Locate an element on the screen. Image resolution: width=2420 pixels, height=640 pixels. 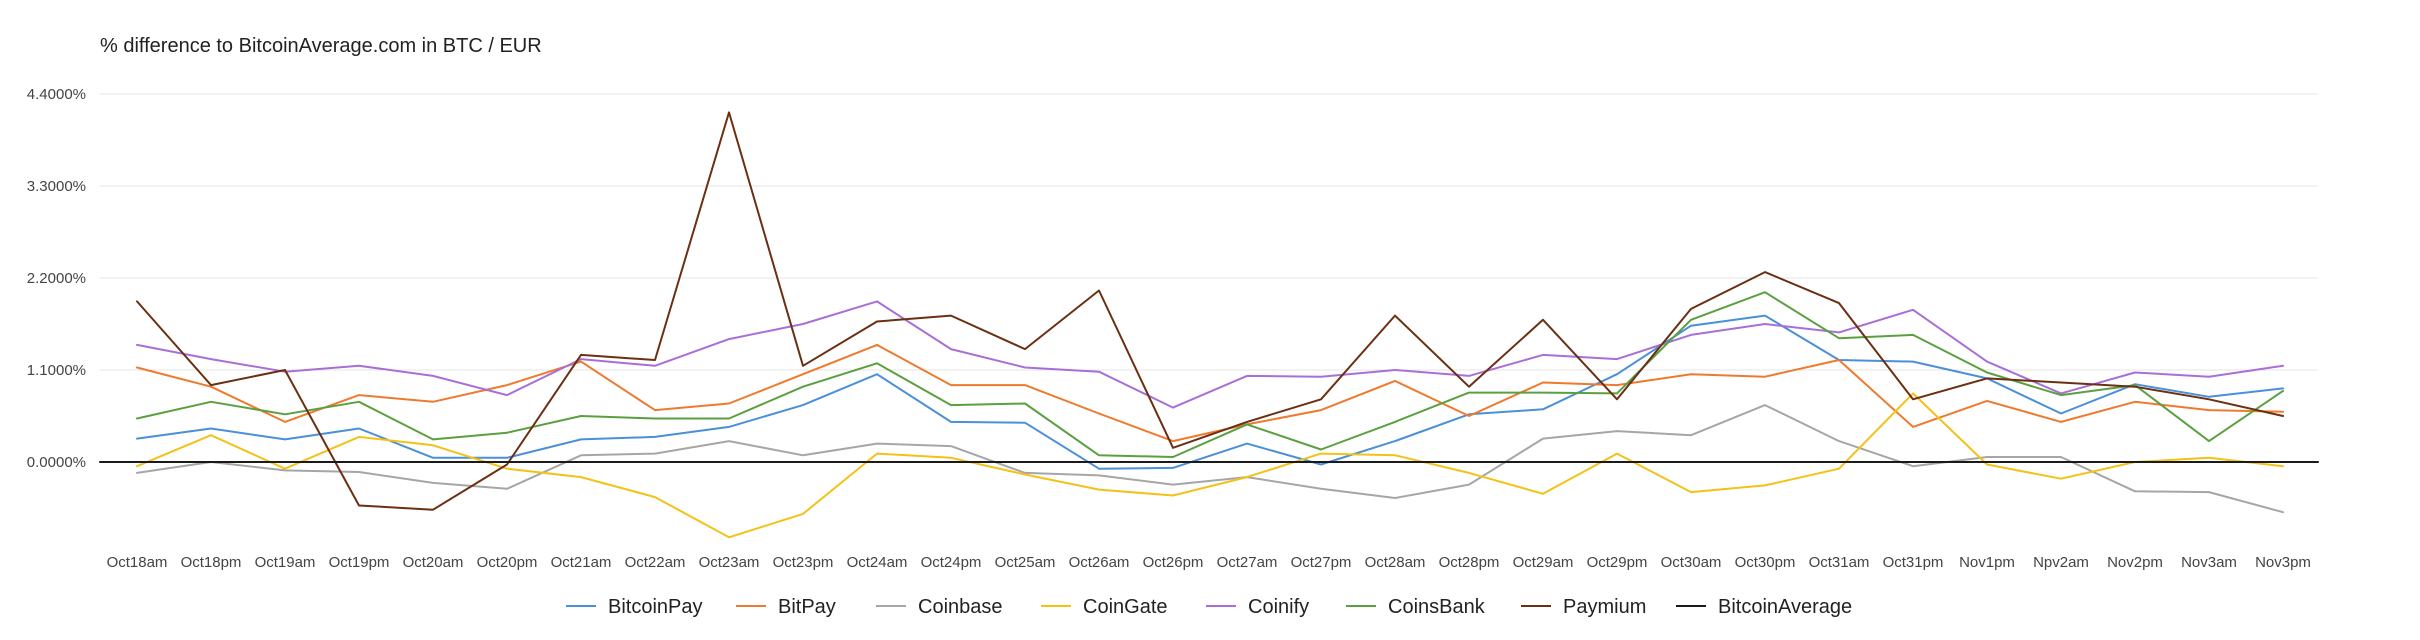
series-line-bitpay is located at coordinates (1210, 393).